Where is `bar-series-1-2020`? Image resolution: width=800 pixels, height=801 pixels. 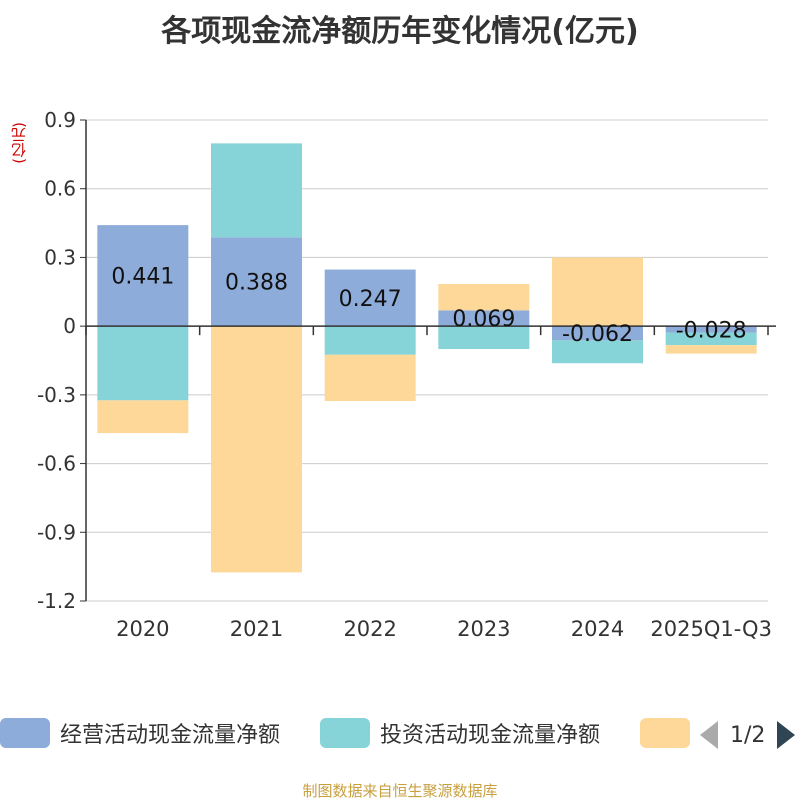
bar-series-1-2020 is located at coordinates (143, 363).